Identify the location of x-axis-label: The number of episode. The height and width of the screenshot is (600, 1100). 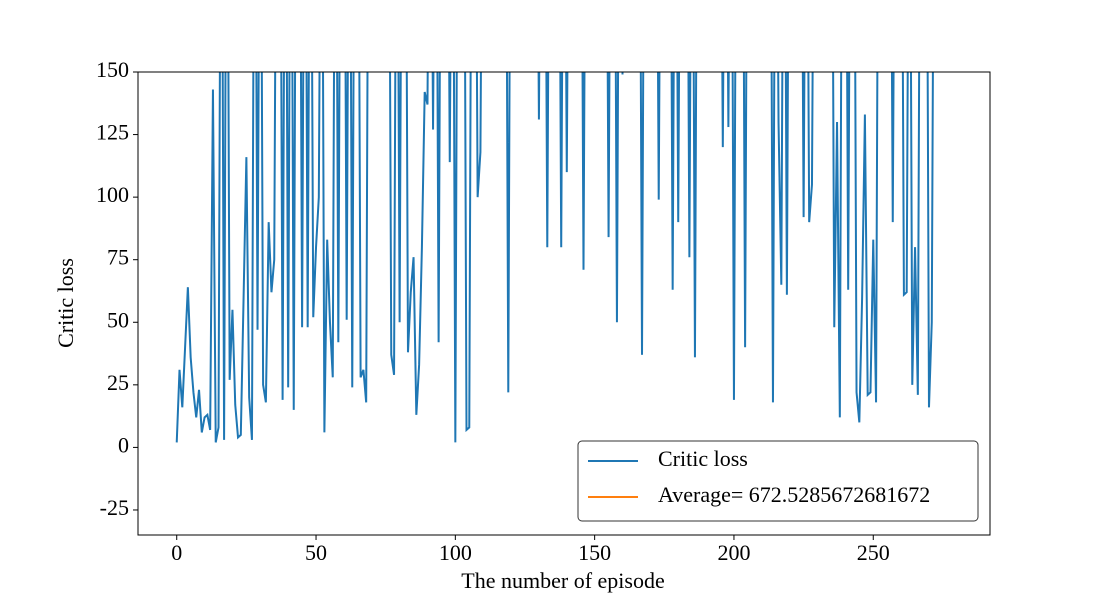
(562, 580).